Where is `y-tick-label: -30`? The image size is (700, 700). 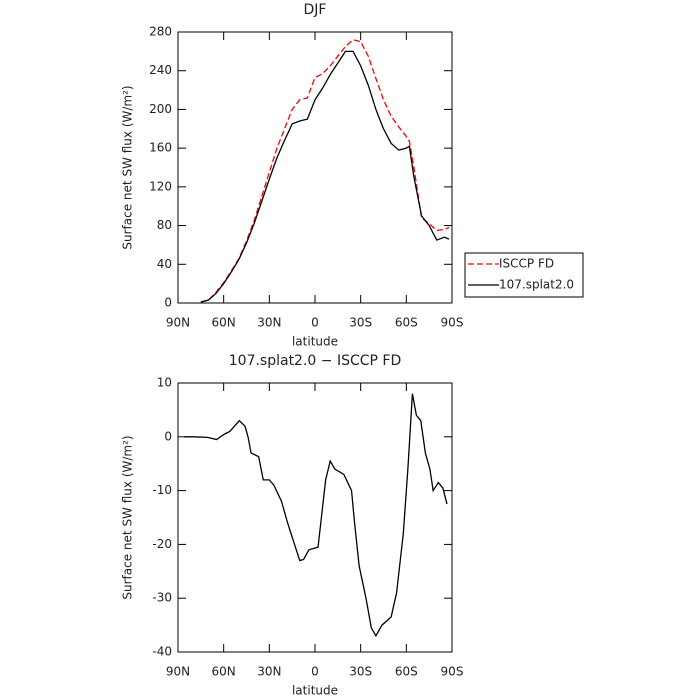 y-tick-label: -30 is located at coordinates (162, 598).